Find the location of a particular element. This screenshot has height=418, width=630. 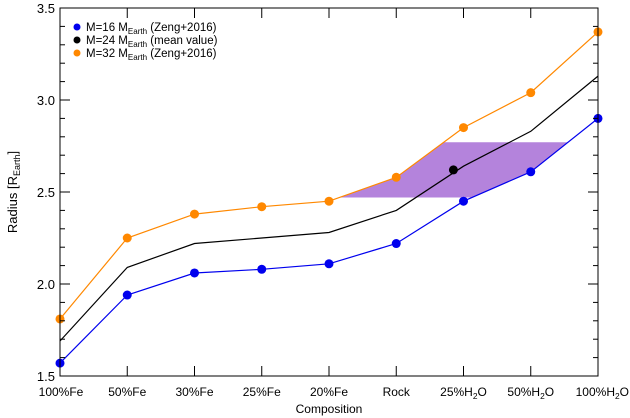

legend-label-1: M=24 MEarth (mean value) is located at coordinates (152, 42).